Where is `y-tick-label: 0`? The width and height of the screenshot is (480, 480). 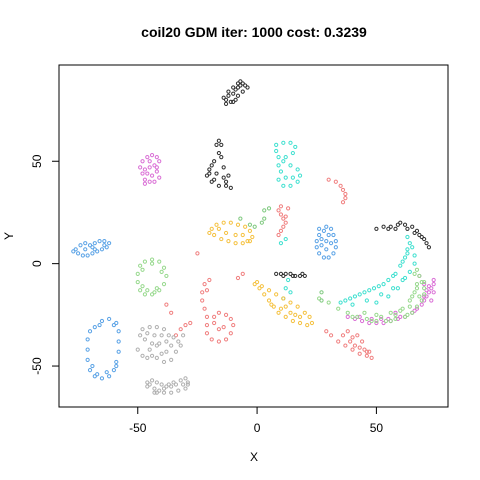 y-tick-label: 0 is located at coordinates (37, 263).